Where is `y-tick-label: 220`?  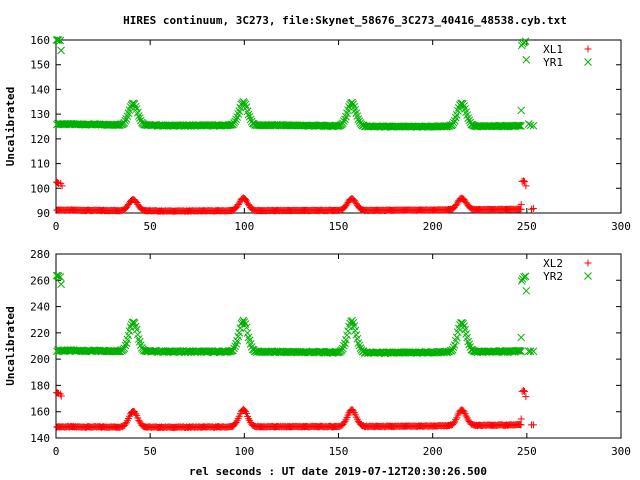
y-tick-label: 220 is located at coordinates (40, 333).